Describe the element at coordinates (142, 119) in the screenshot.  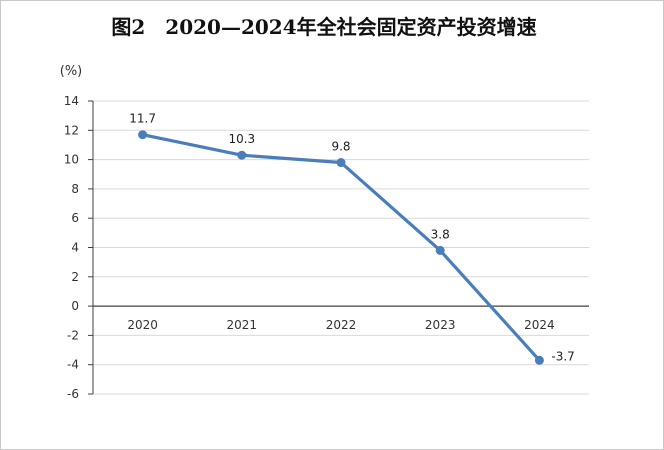
I see `data-label: 11.7` at that location.